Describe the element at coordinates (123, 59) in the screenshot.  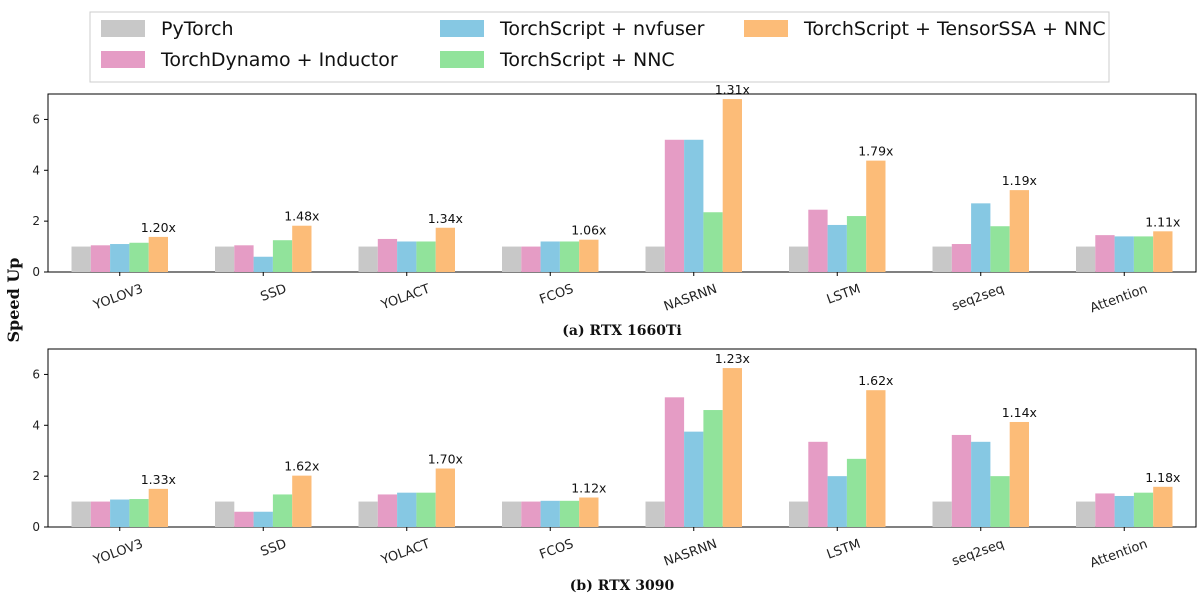
I see `legend-swatch-torchdynamo-inductor` at that location.